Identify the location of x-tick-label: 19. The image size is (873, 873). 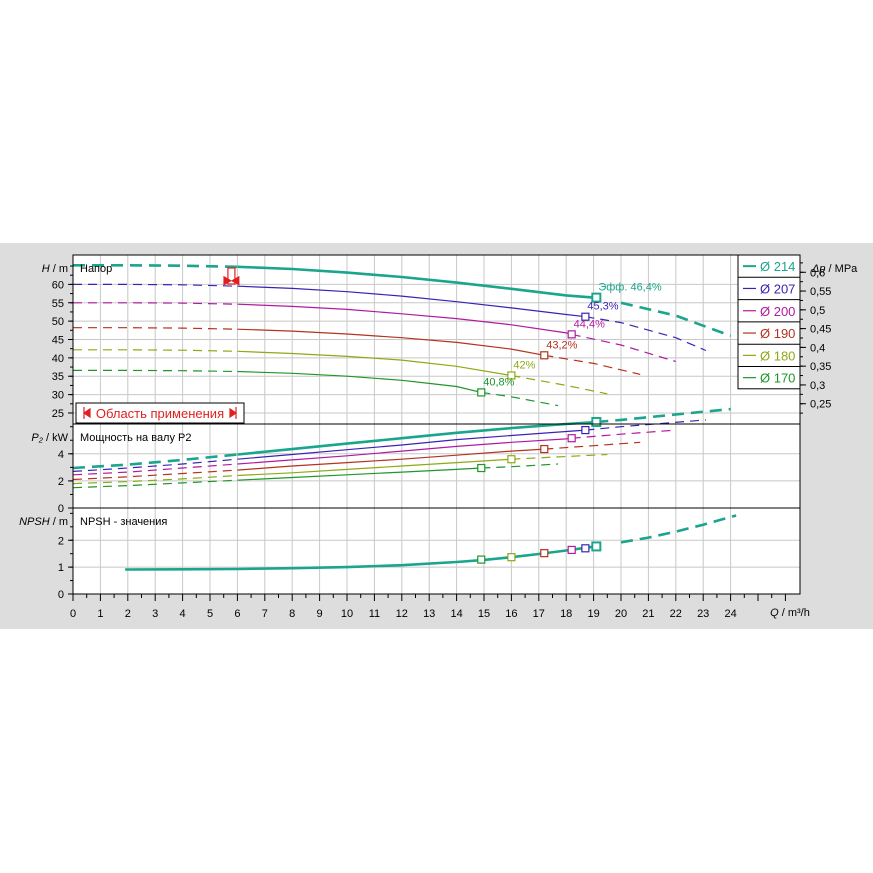
(593, 614).